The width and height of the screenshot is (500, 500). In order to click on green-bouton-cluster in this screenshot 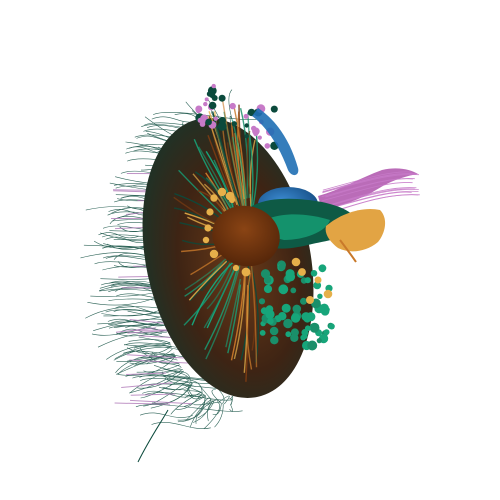, I will do `click(296, 305)`.